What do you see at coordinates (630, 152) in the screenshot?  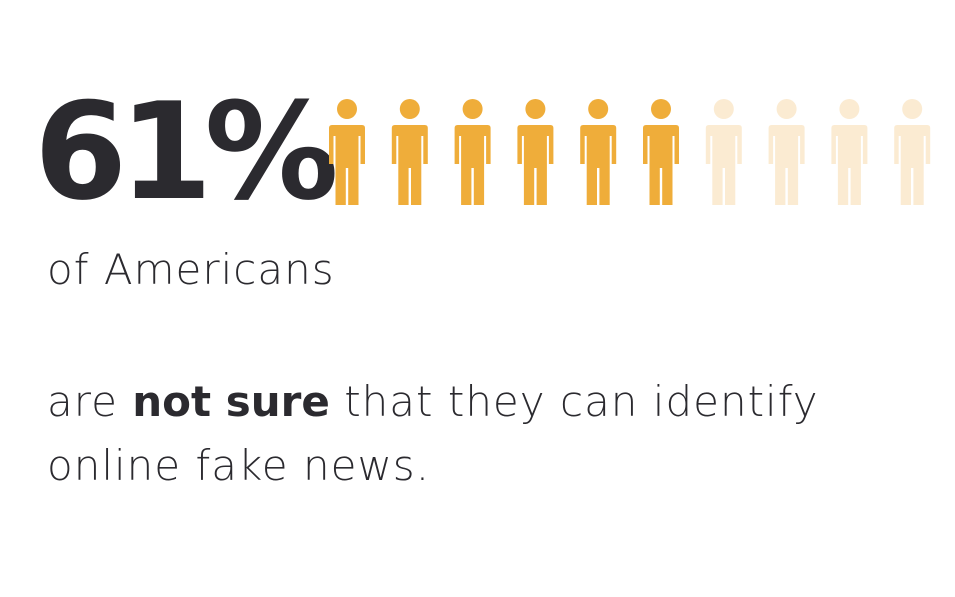 I see `person-pictogram` at bounding box center [630, 152].